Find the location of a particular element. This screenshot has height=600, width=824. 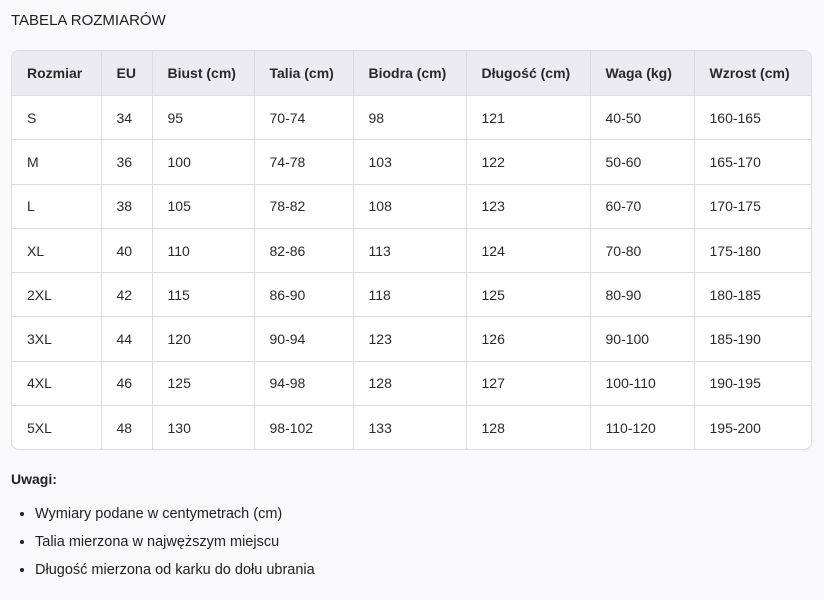

table-cell: L is located at coordinates (57, 206).